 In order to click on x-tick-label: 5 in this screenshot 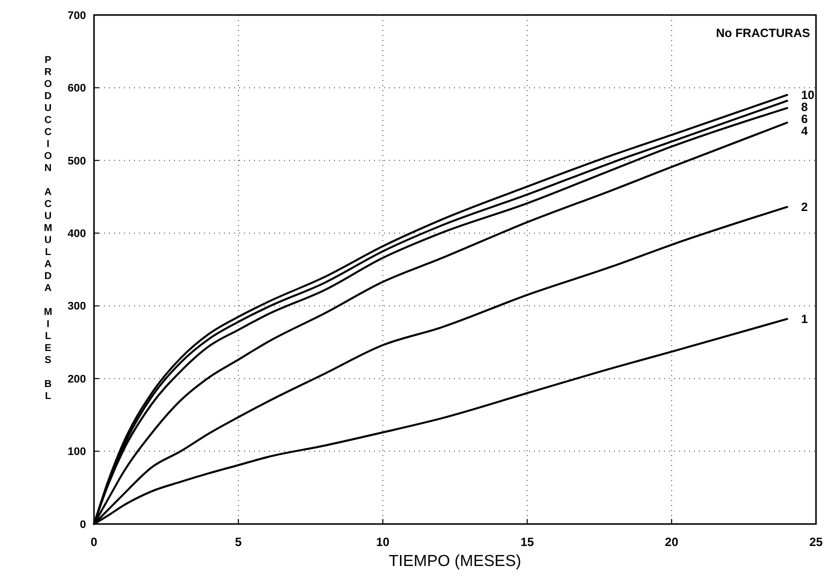, I will do `click(238, 542)`.